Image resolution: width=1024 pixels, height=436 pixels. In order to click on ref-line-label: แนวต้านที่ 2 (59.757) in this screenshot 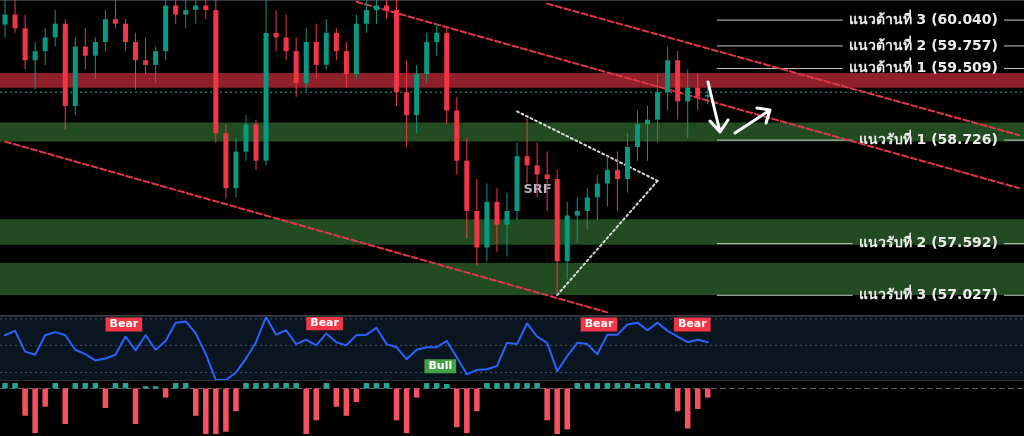, I will do `click(923, 43)`.